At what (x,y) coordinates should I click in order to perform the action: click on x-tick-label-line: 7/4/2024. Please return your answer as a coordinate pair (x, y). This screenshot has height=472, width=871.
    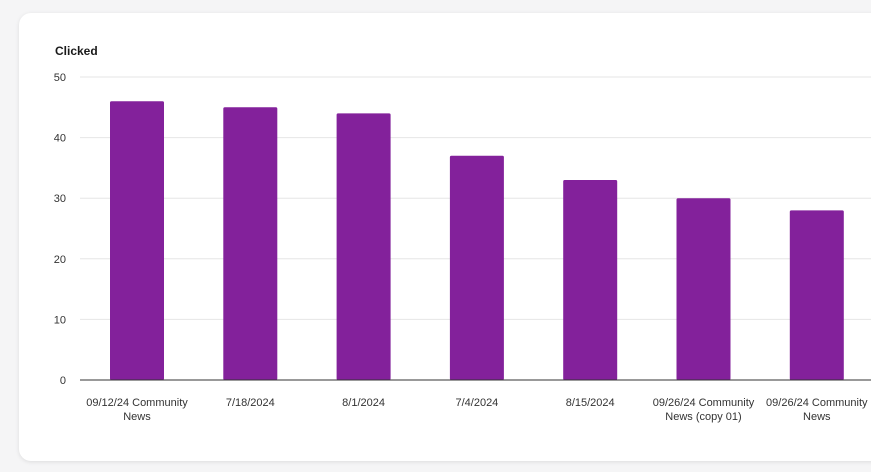
    Looking at the image, I should click on (476, 403).